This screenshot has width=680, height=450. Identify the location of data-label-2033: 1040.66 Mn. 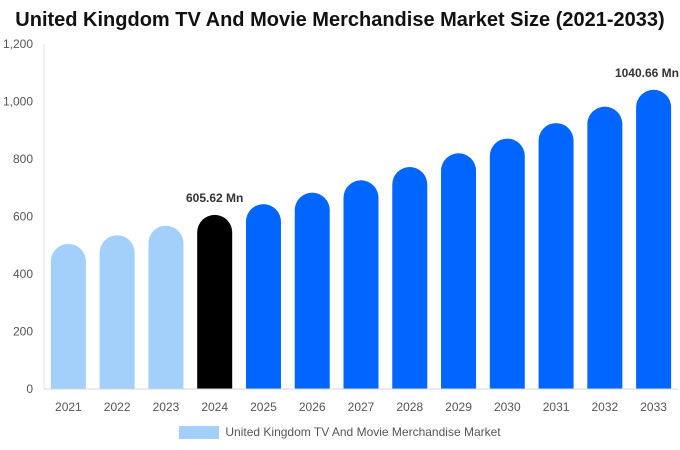
(647, 73).